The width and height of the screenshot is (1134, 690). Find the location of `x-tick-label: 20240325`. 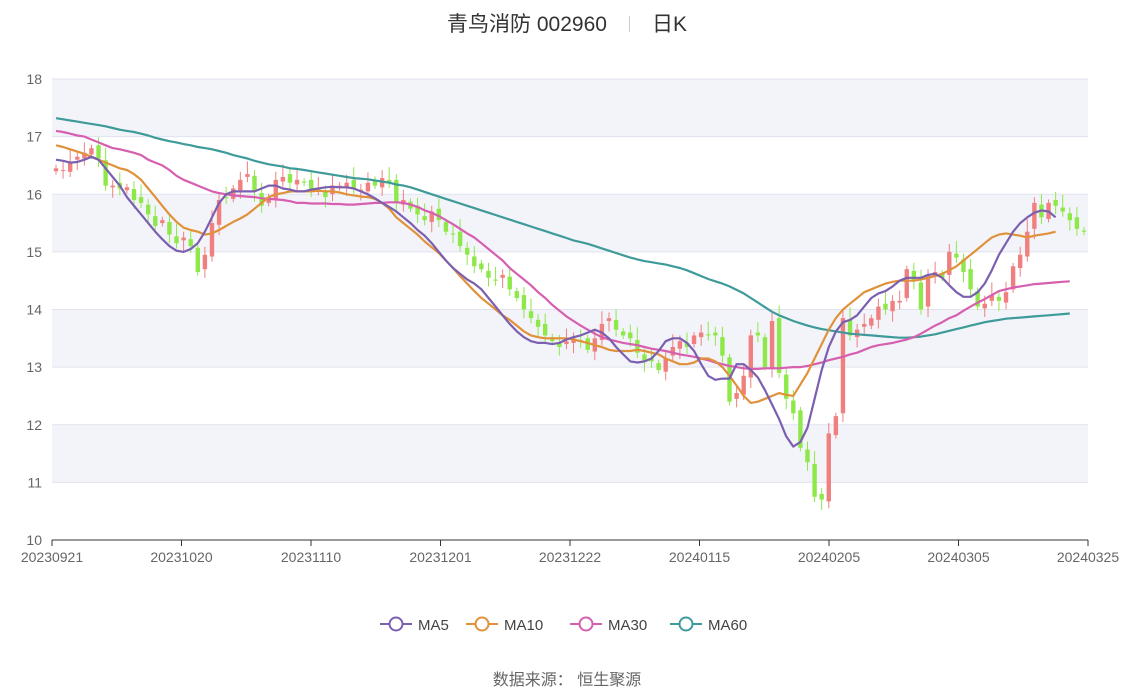

x-tick-label: 20240325 is located at coordinates (1088, 557).